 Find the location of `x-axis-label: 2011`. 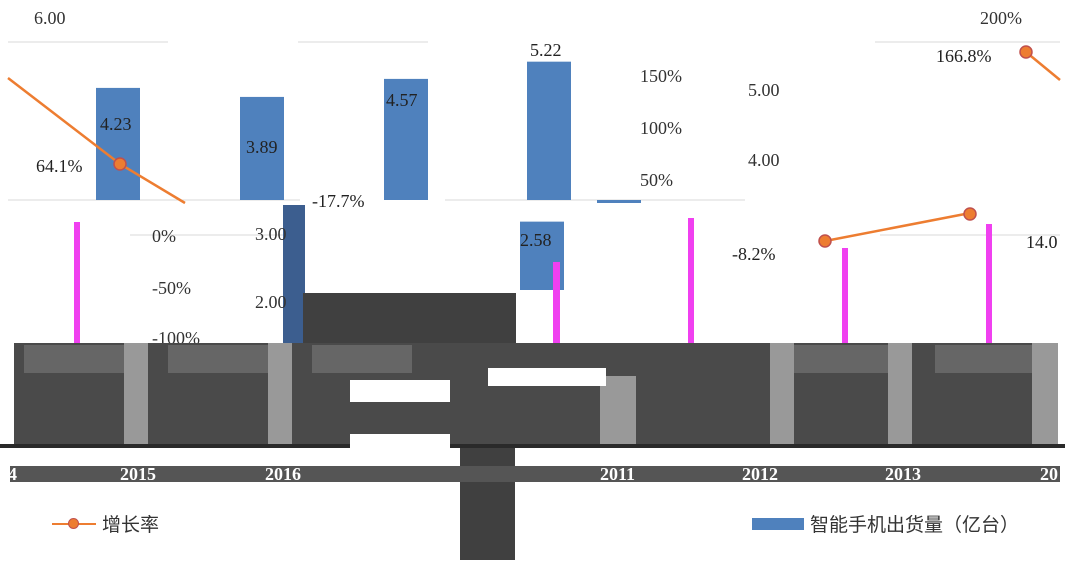

x-axis-label: 2011 is located at coordinates (617, 474).